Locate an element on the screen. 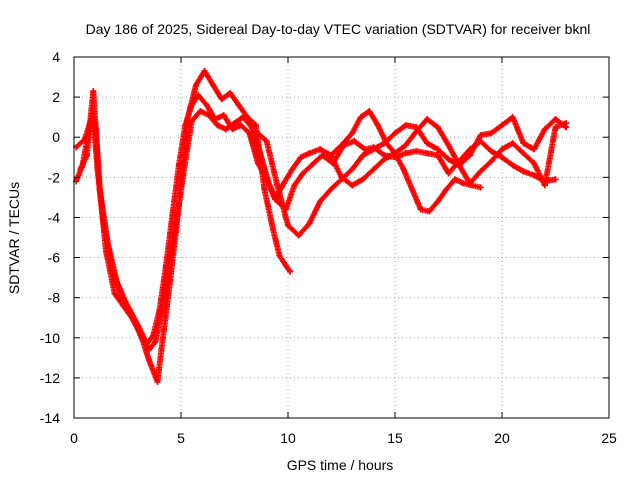  y-tick-label: -2 is located at coordinates (54, 177).